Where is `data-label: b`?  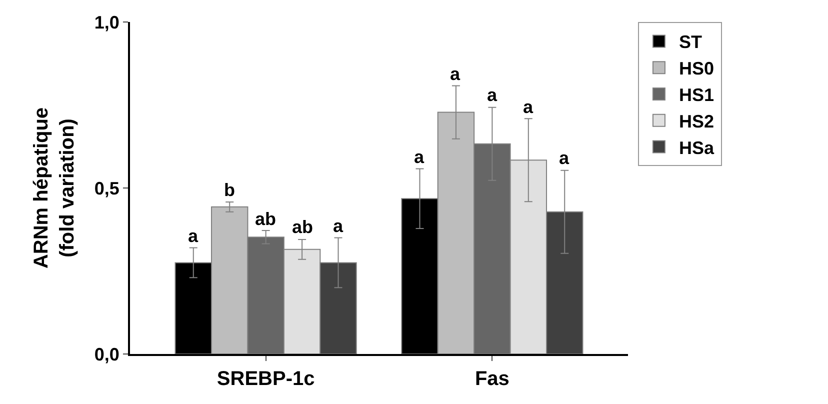 data-label: b is located at coordinates (229, 190).